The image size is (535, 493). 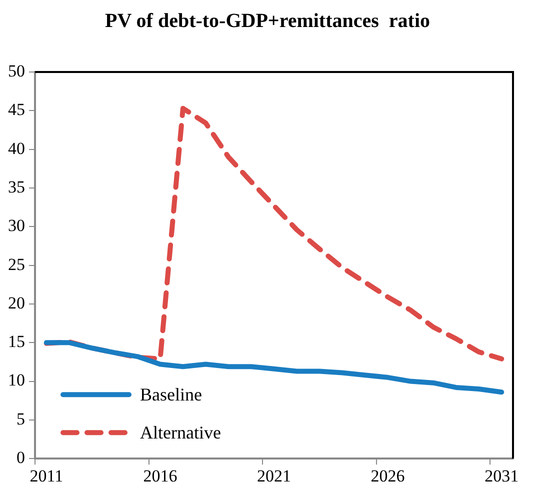 What do you see at coordinates (180, 432) in the screenshot?
I see `legend-label: Alternative` at bounding box center [180, 432].